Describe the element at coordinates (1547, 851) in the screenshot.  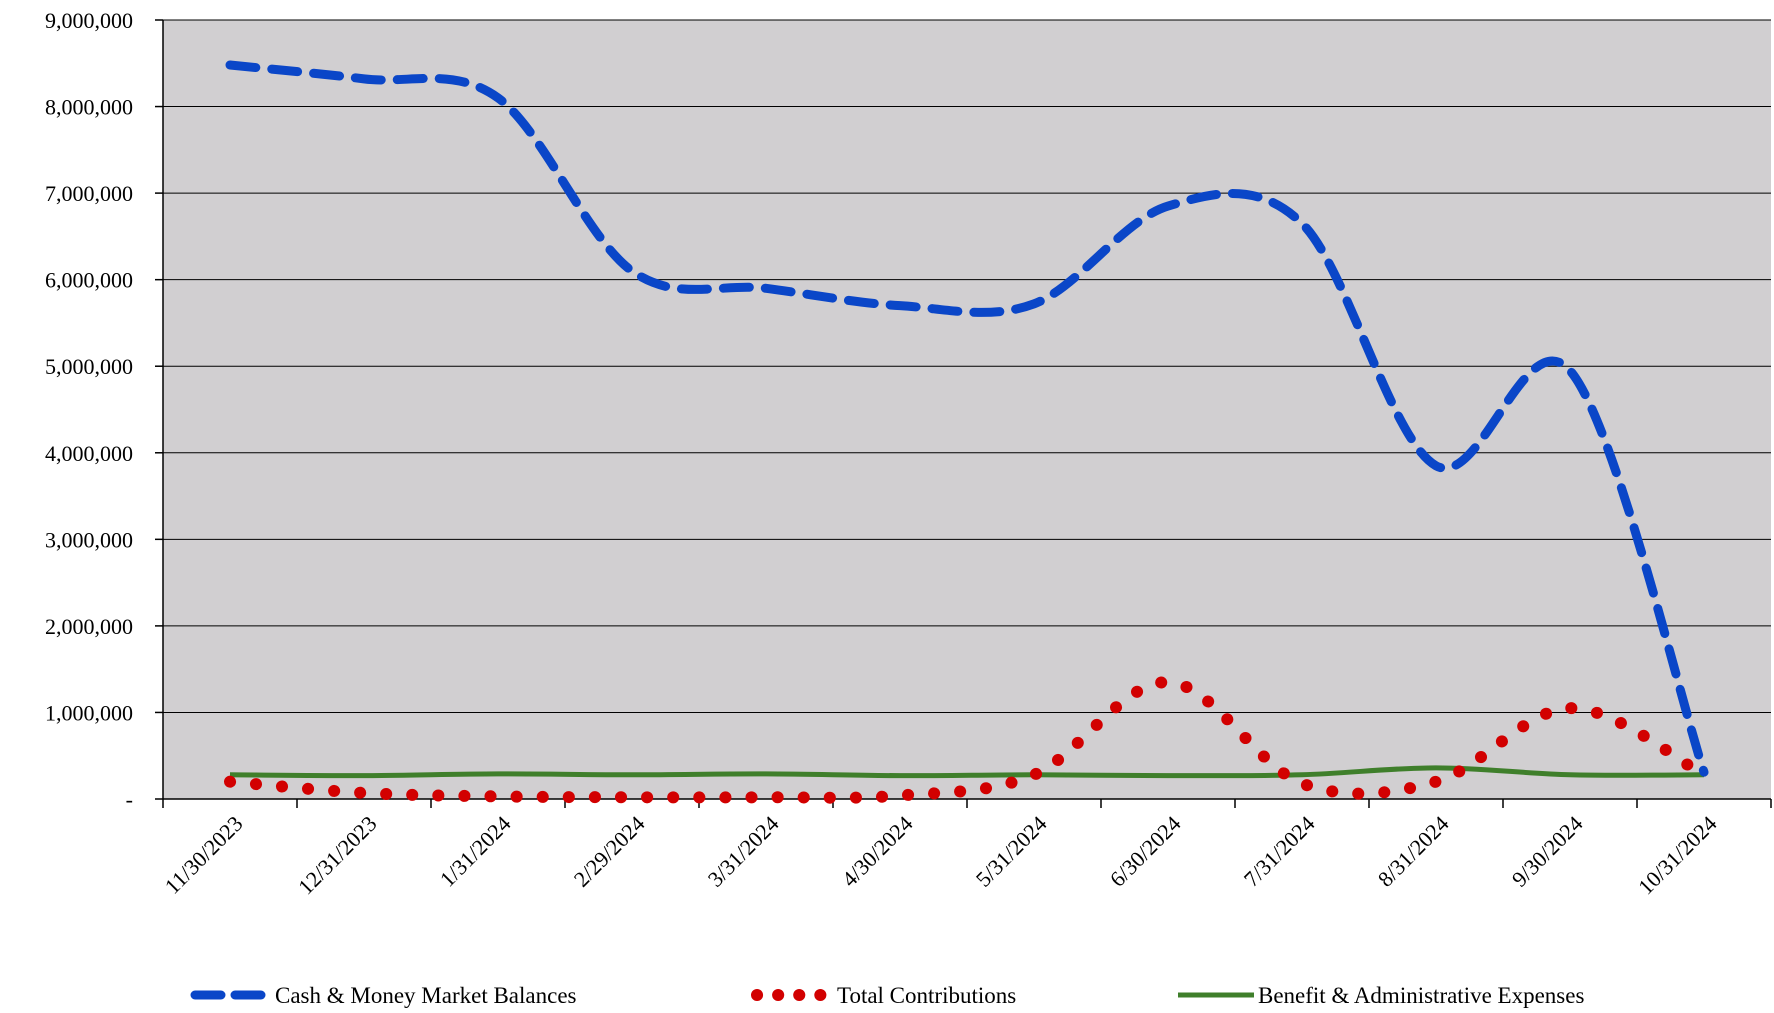
I see `x-tick-label: 9/30/2024` at that location.